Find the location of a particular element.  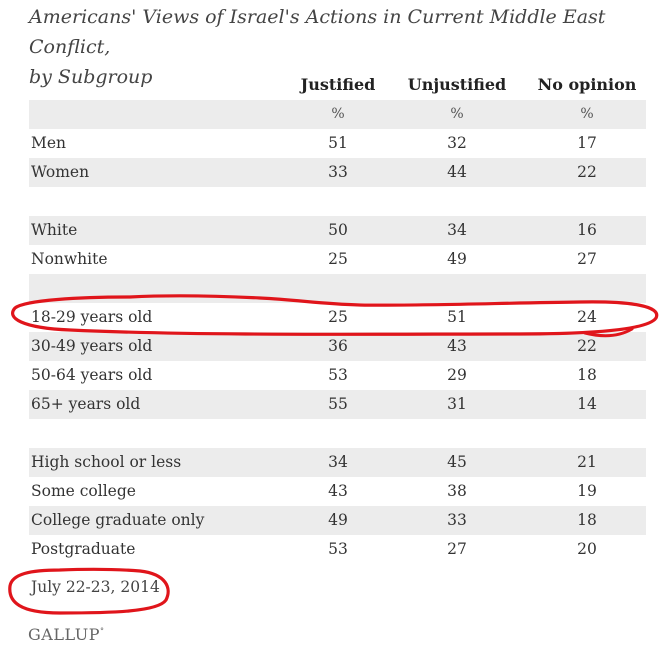

gallup-logo: GALLUP° is located at coordinates (66, 634).